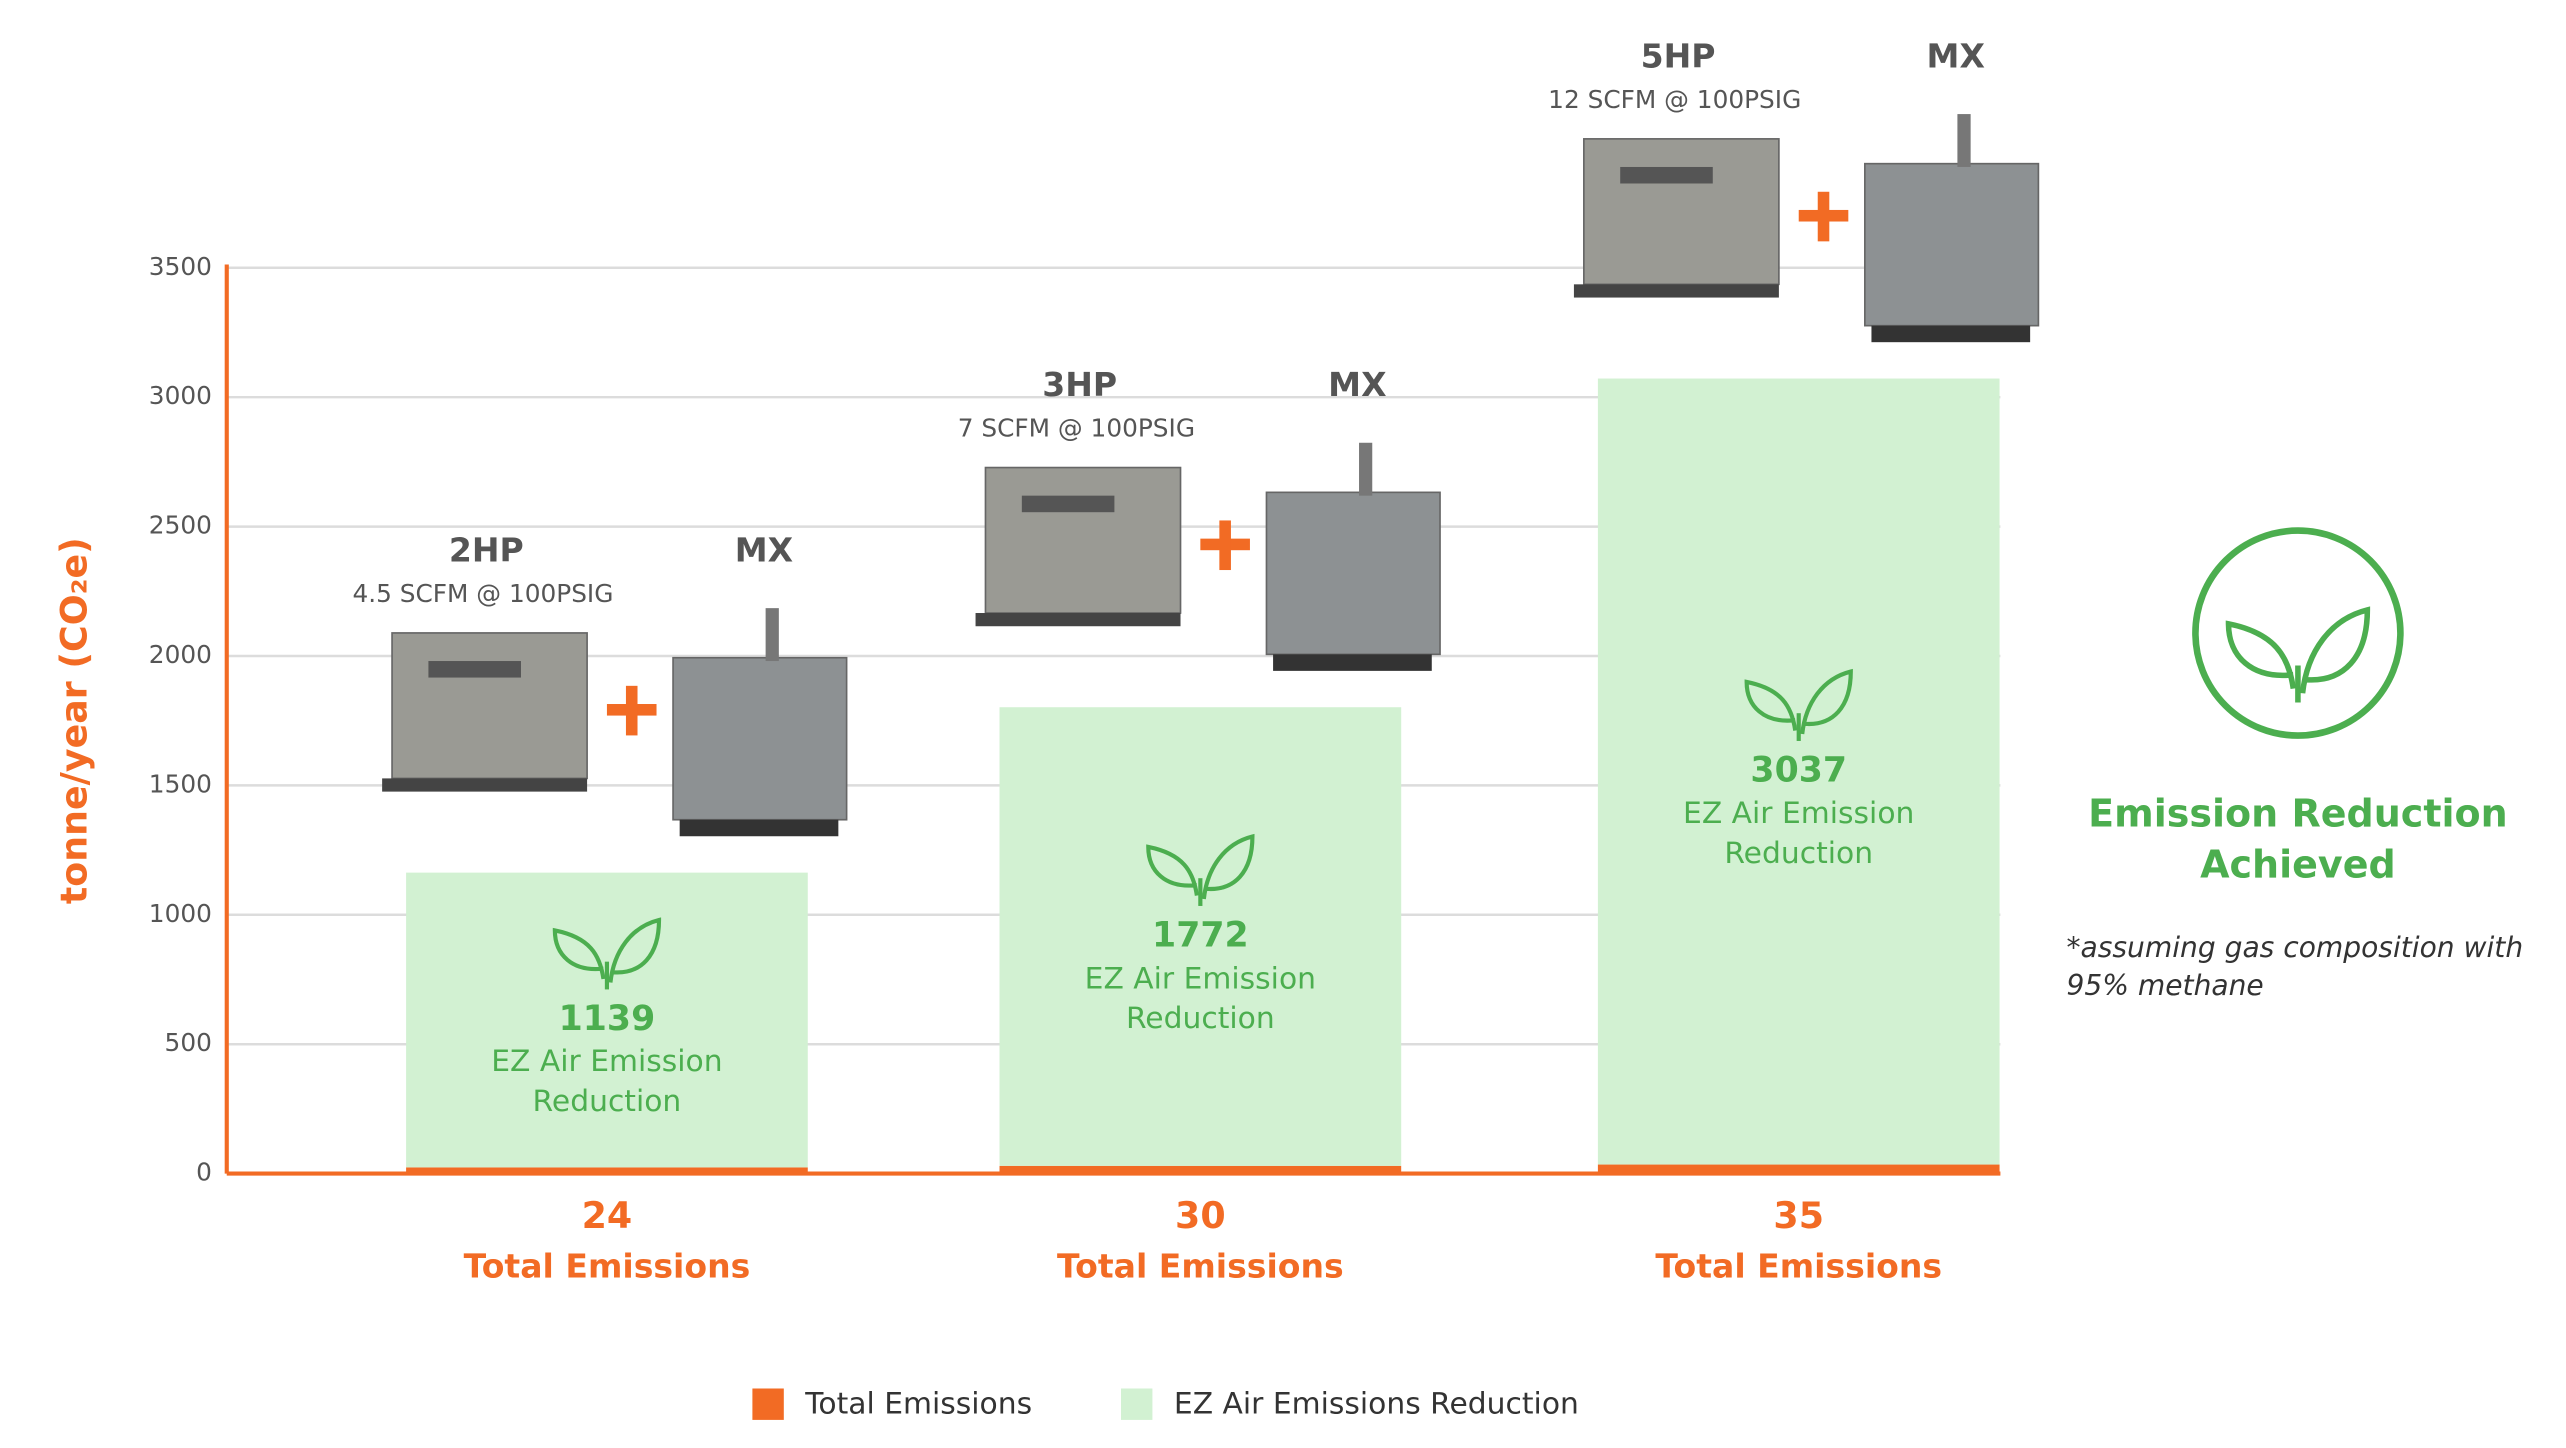 This screenshot has height=1448, width=2566. What do you see at coordinates (1674, 99) in the screenshot?
I see `equipment-spec: 12 SCFM @ 100PSIG` at bounding box center [1674, 99].